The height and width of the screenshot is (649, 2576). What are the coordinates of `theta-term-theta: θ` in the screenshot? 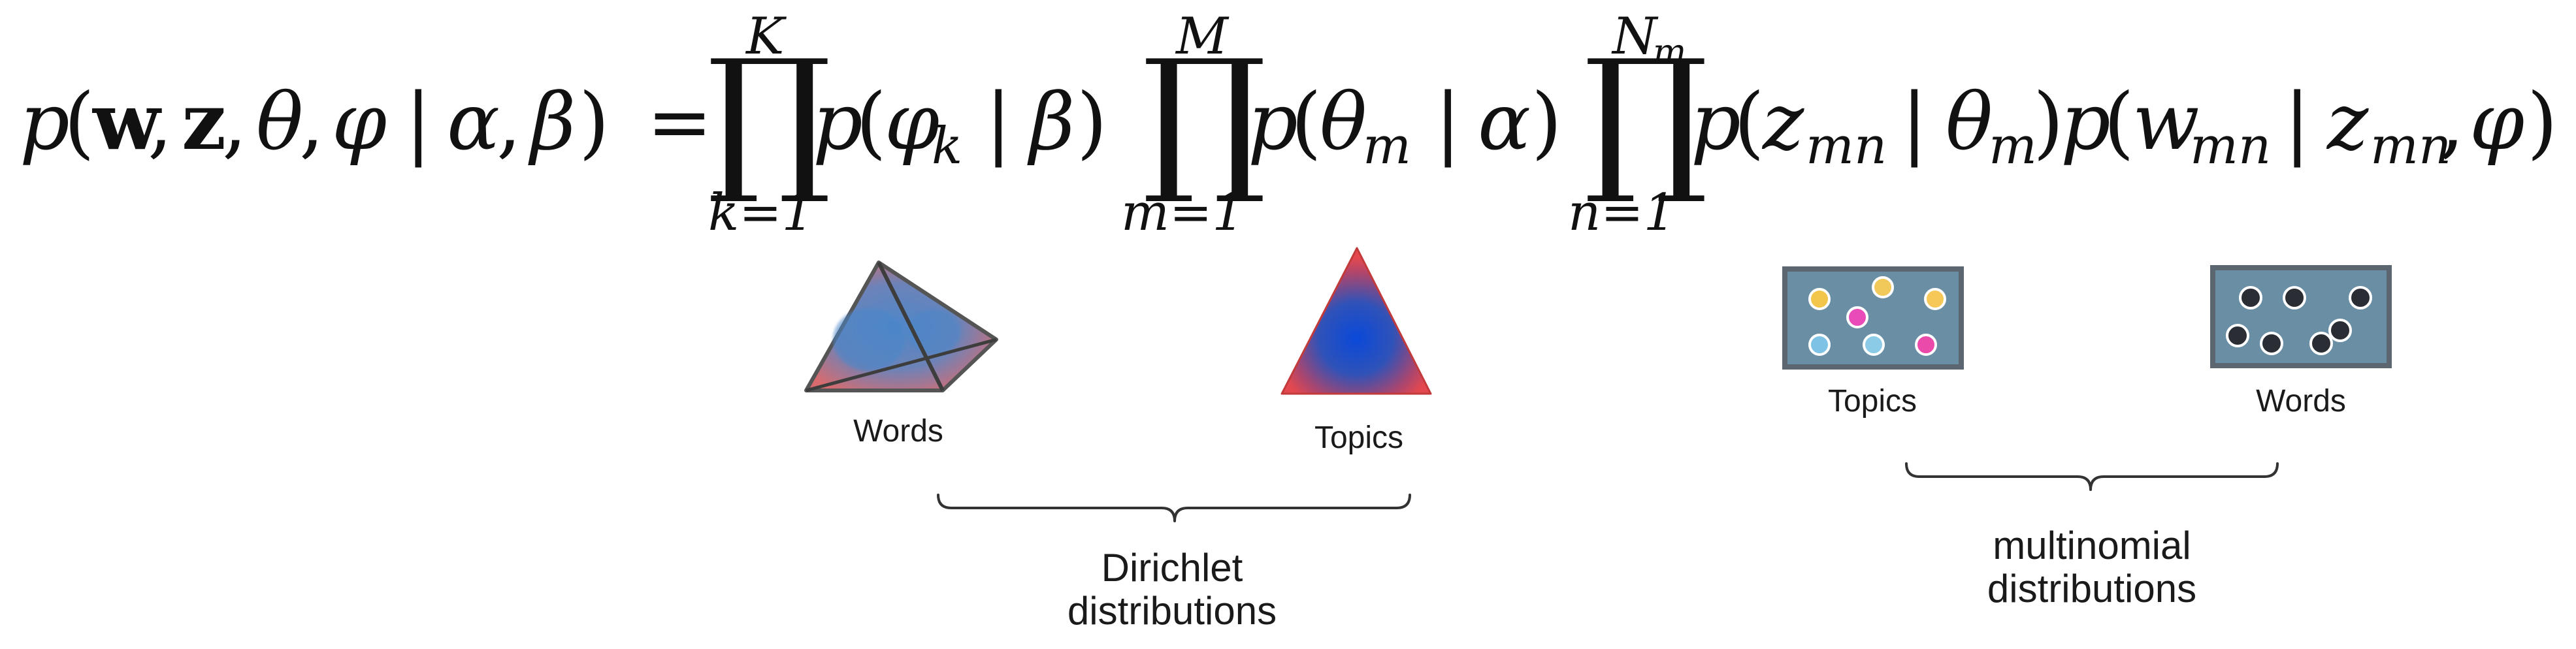 It's located at (1343, 122).